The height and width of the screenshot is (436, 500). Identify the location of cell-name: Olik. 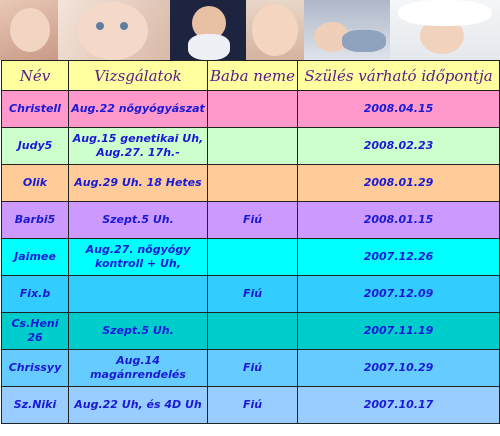
(35, 183).